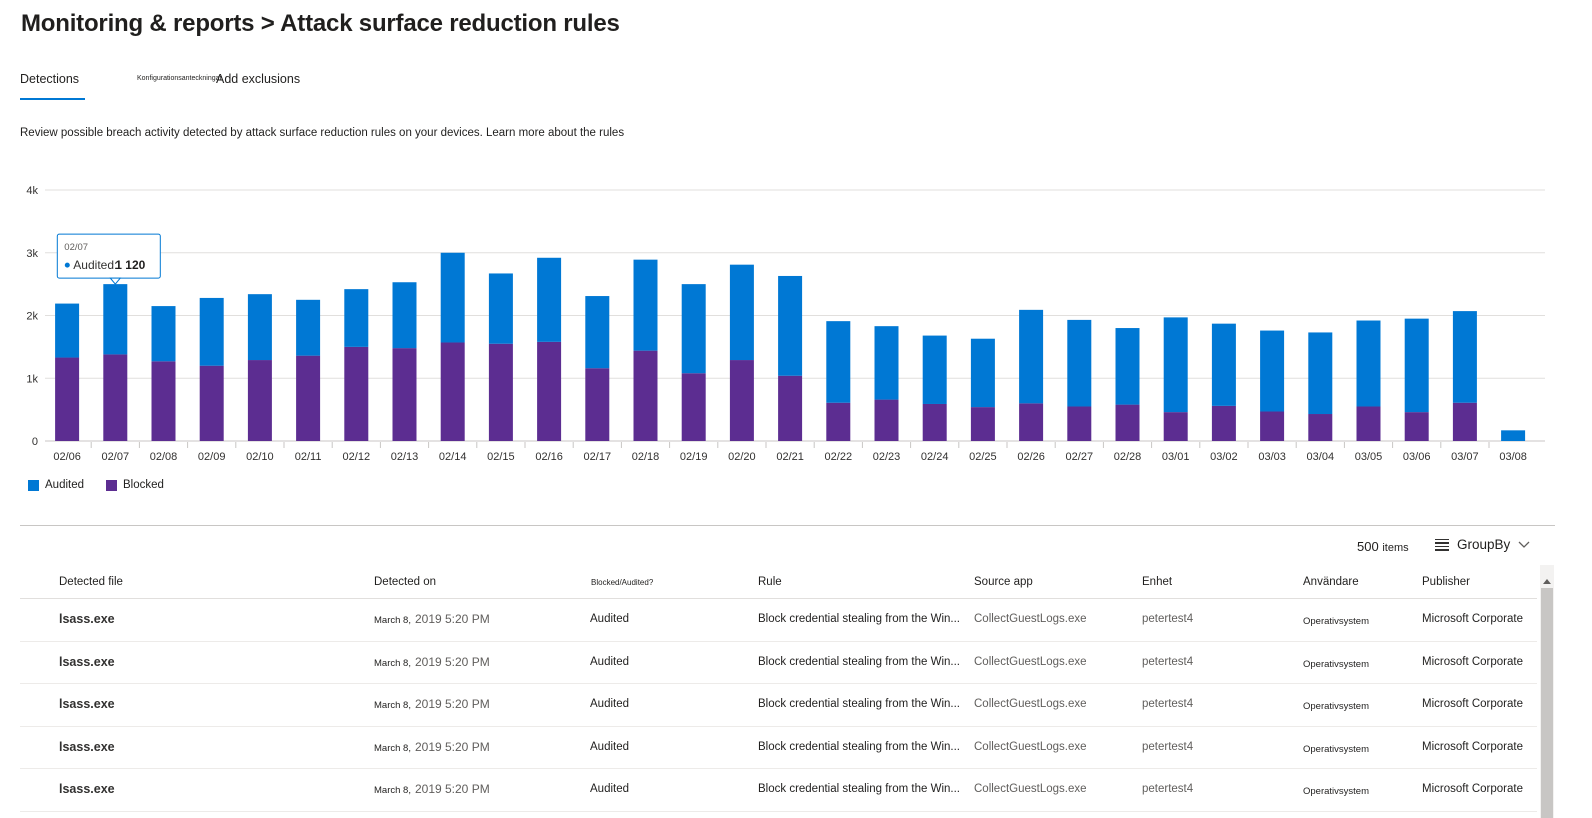 The width and height of the screenshot is (1592, 818). What do you see at coordinates (1442, 544) in the screenshot?
I see `list-icon` at bounding box center [1442, 544].